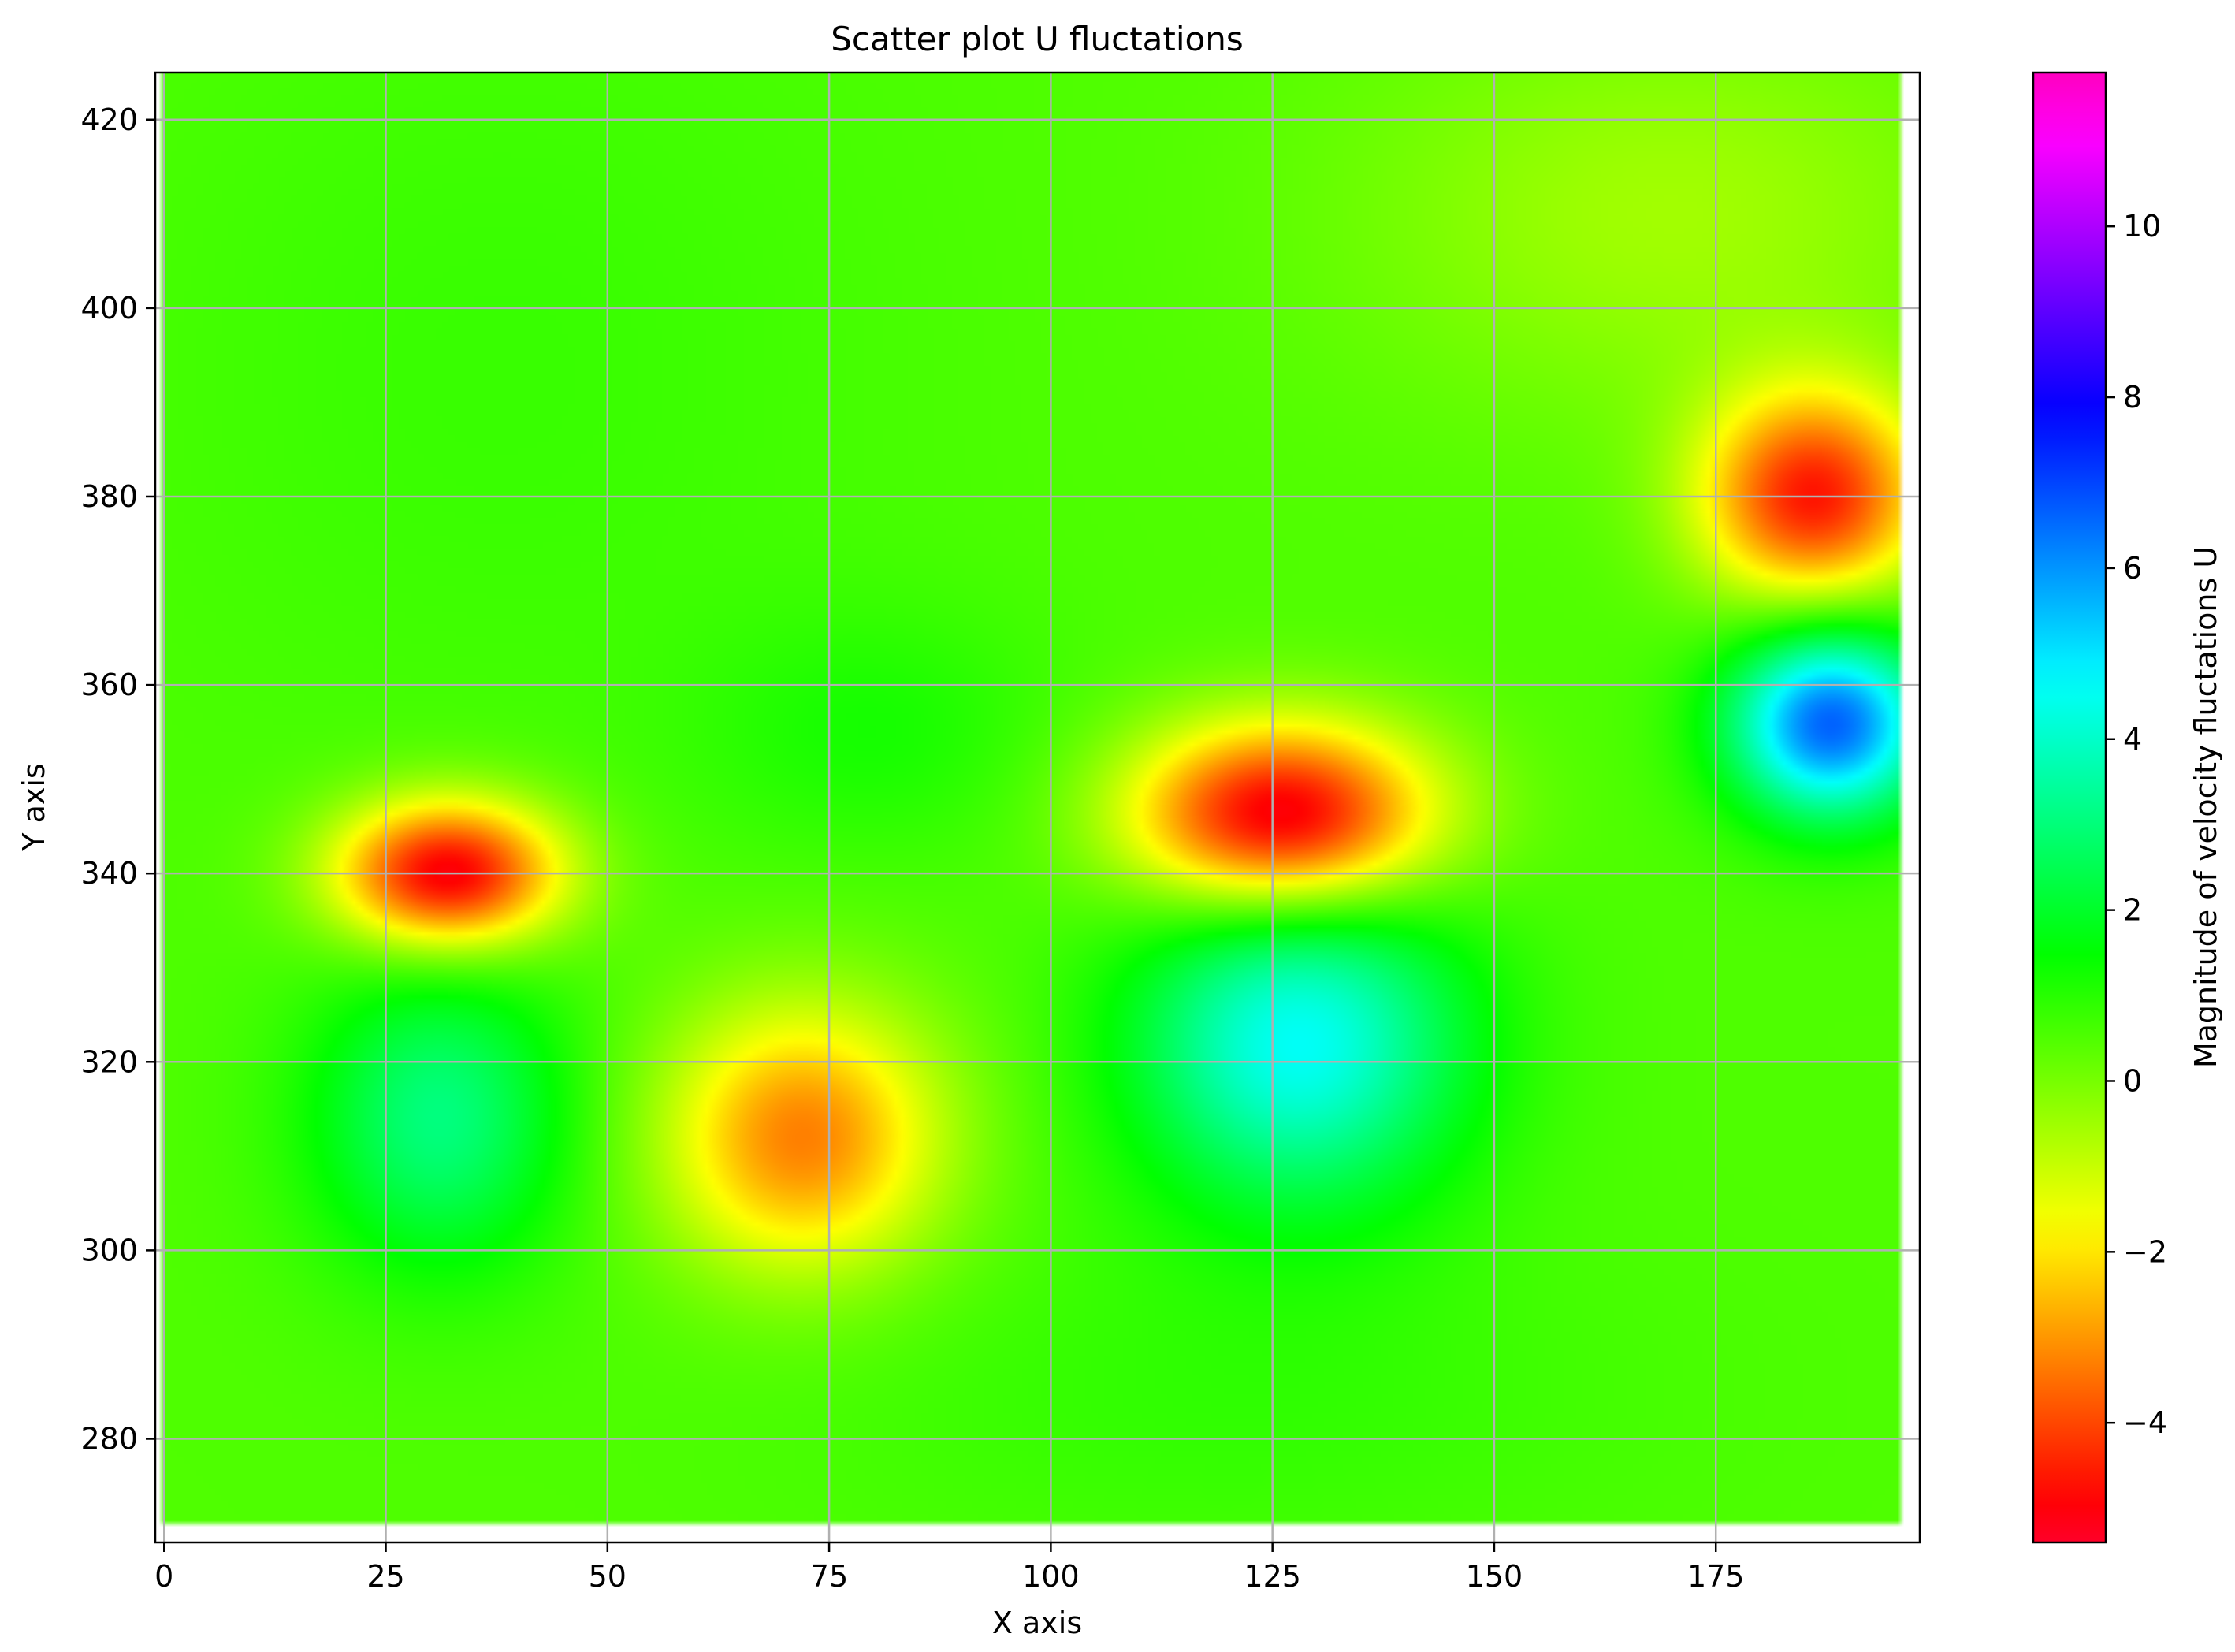 The width and height of the screenshot is (2235, 1652). Describe the element at coordinates (109, 1061) in the screenshot. I see `y-tick-label: 320` at that location.